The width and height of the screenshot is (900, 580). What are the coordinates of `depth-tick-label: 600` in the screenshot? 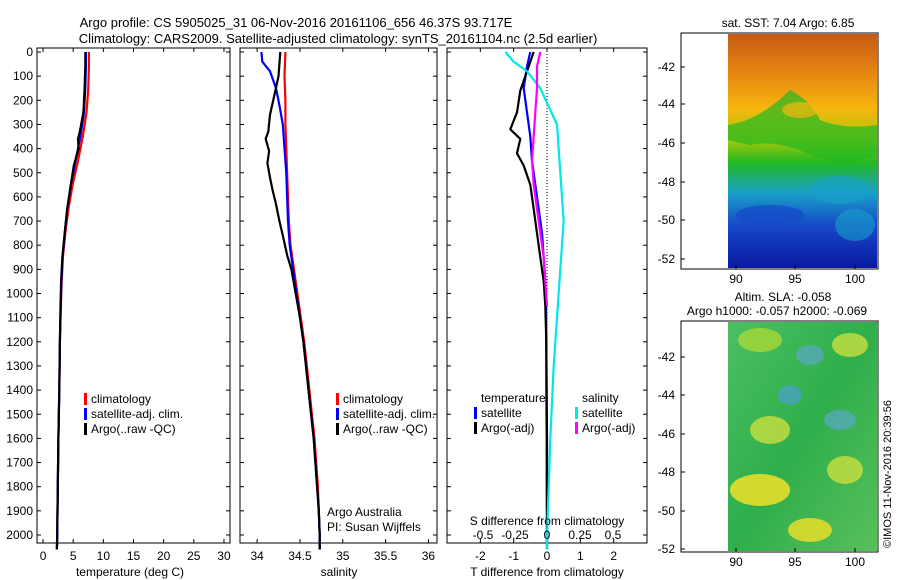 It's located at (23, 197).